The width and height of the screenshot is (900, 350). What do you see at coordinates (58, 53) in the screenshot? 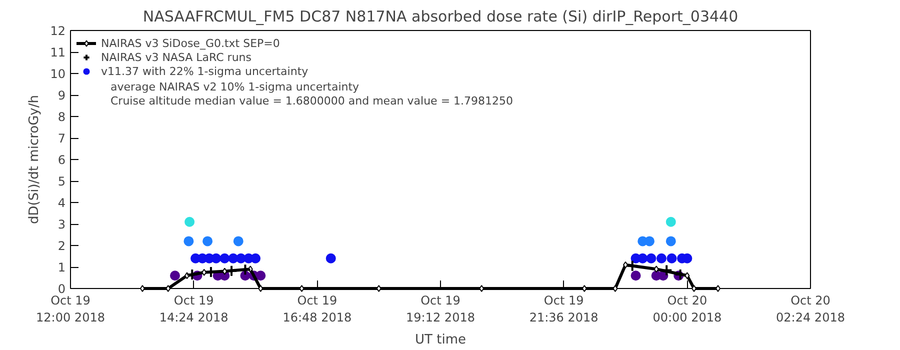
I see `y-tick-label: 11` at bounding box center [58, 53].